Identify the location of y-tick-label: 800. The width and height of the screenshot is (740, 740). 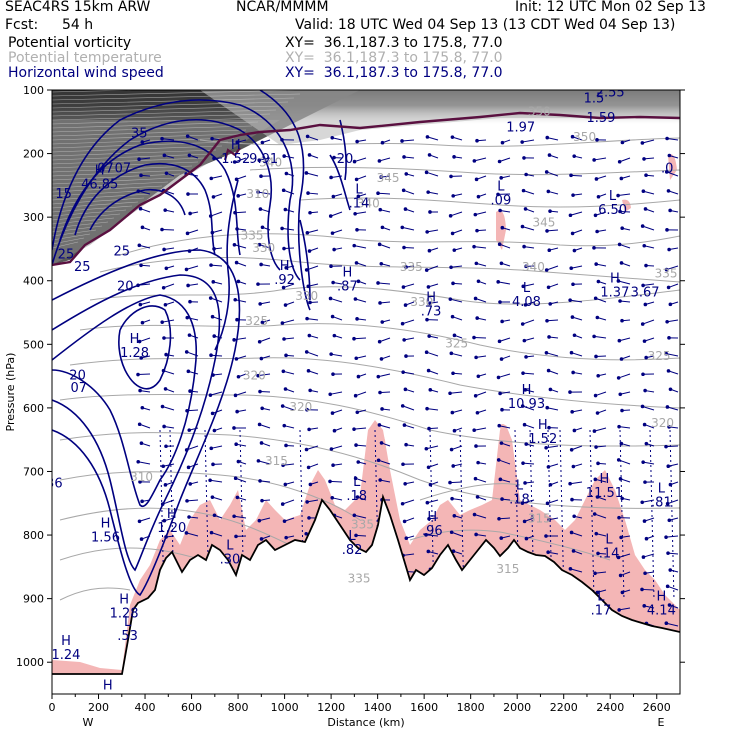
(33, 535).